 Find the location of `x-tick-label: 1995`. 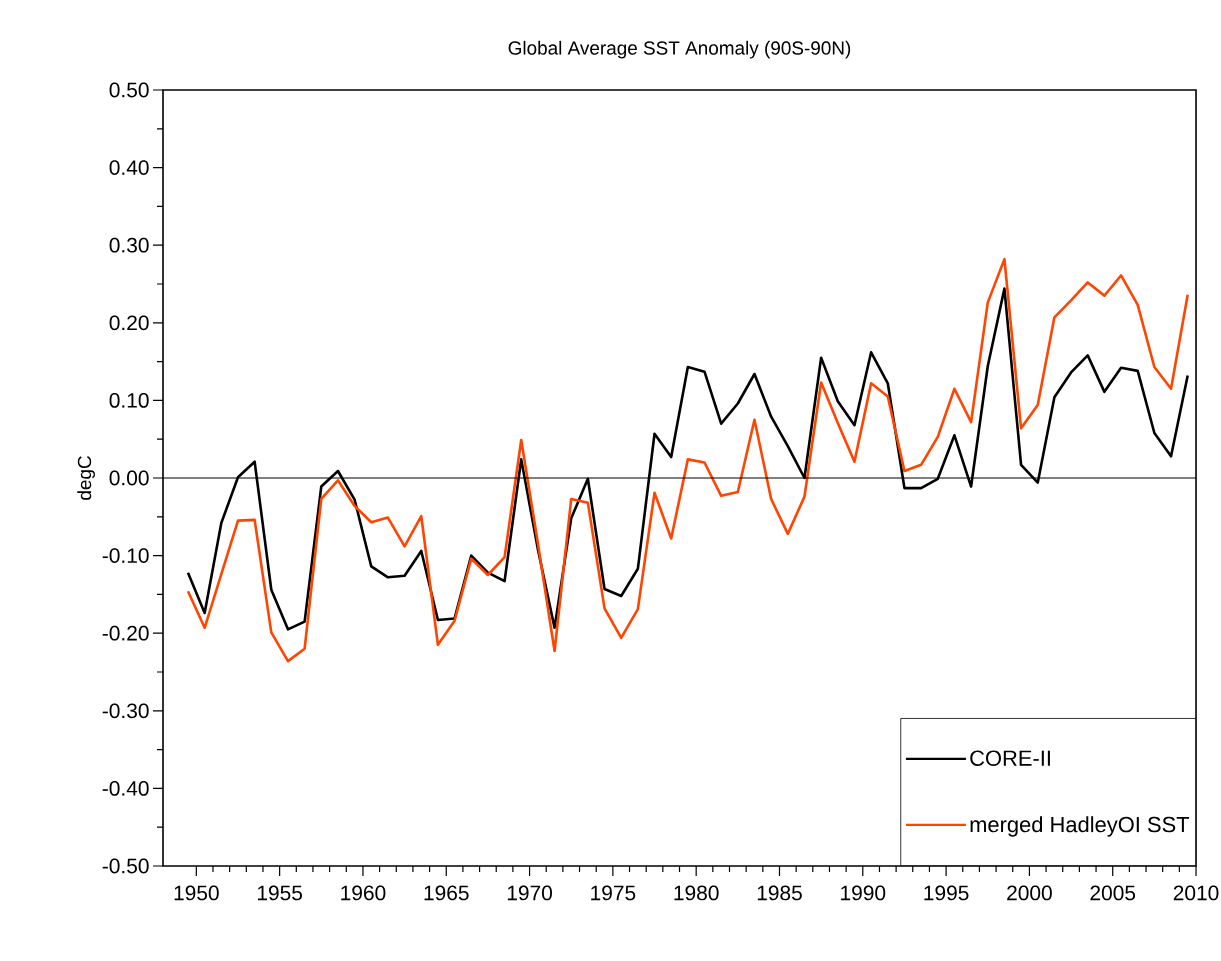

x-tick-label: 1995 is located at coordinates (946, 893).